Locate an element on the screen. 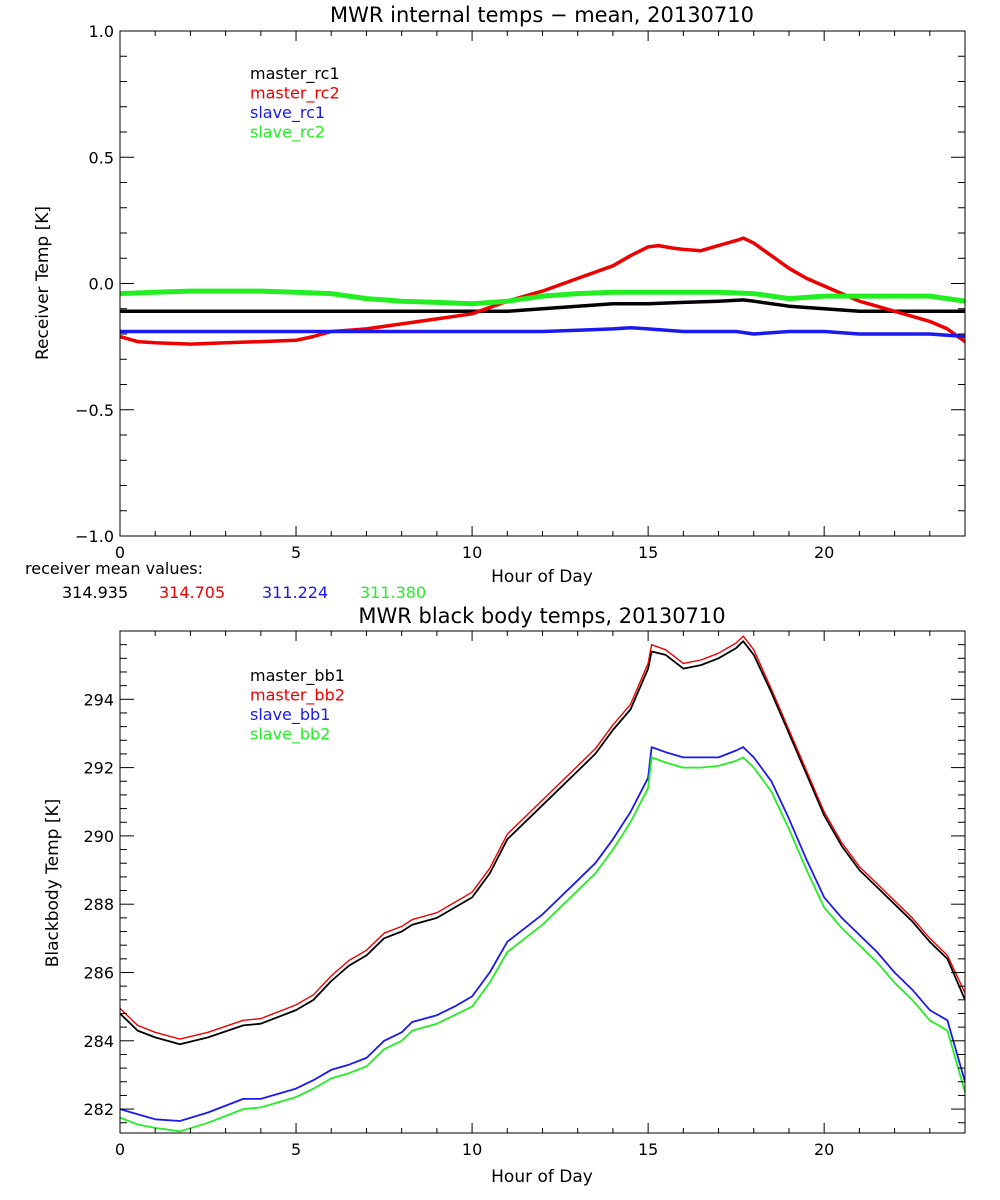  y-axis-label: Receiver Temp [K] is located at coordinates (43, 283).